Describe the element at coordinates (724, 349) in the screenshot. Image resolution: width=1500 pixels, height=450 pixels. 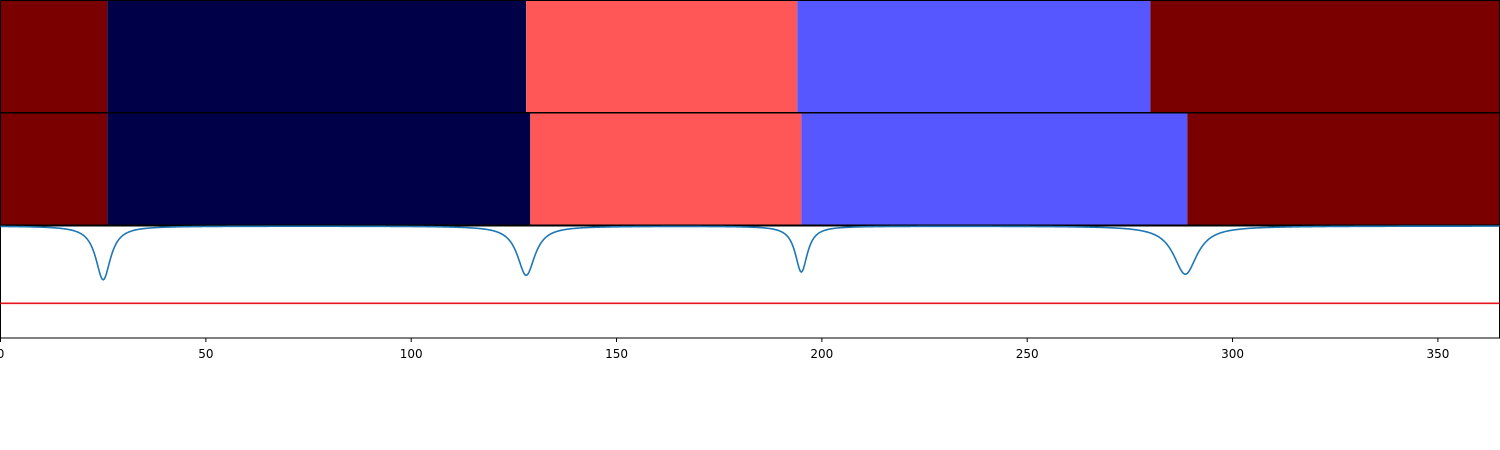
I see `x-axis: 0 50 100 150 200 250 300 350` at that location.